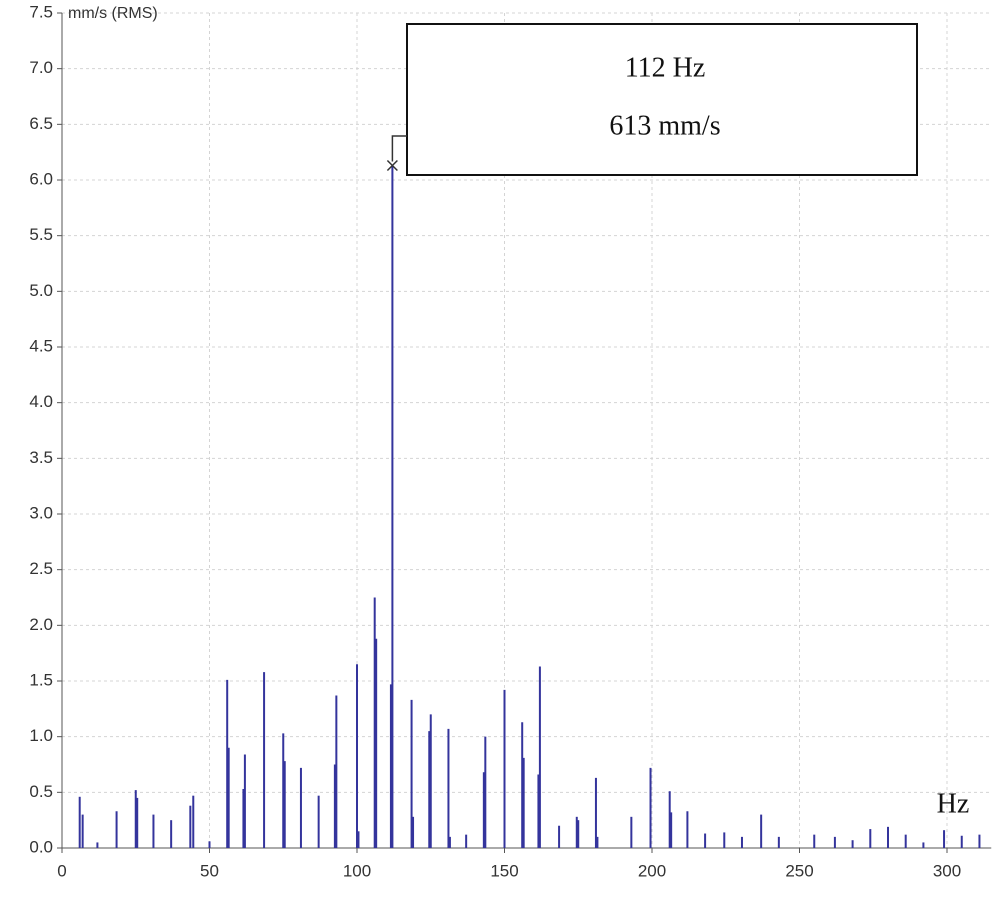 The width and height of the screenshot is (994, 897). I want to click on x-tick-label: 200, so click(652, 870).